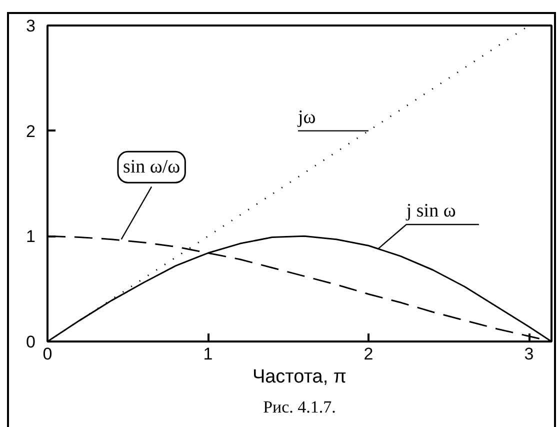  I want to click on y-tick-label: 0, so click(31, 342).